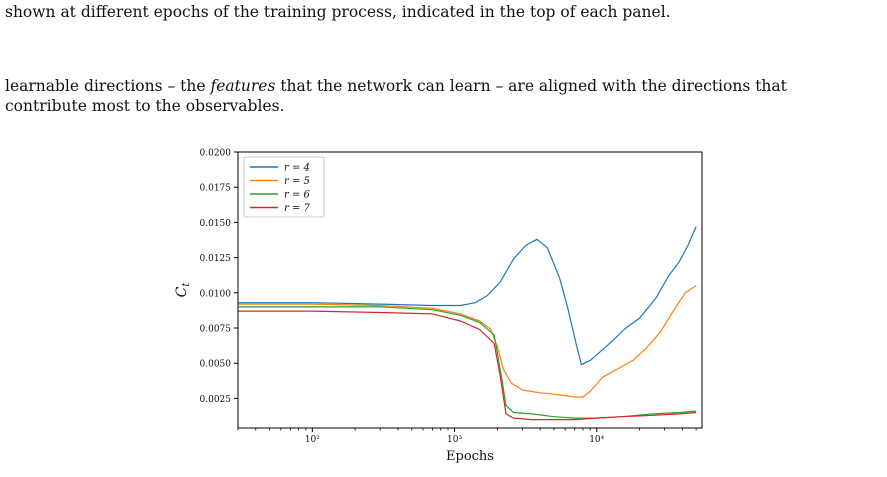  I want to click on y-tick-label: 0.0175, so click(216, 189).